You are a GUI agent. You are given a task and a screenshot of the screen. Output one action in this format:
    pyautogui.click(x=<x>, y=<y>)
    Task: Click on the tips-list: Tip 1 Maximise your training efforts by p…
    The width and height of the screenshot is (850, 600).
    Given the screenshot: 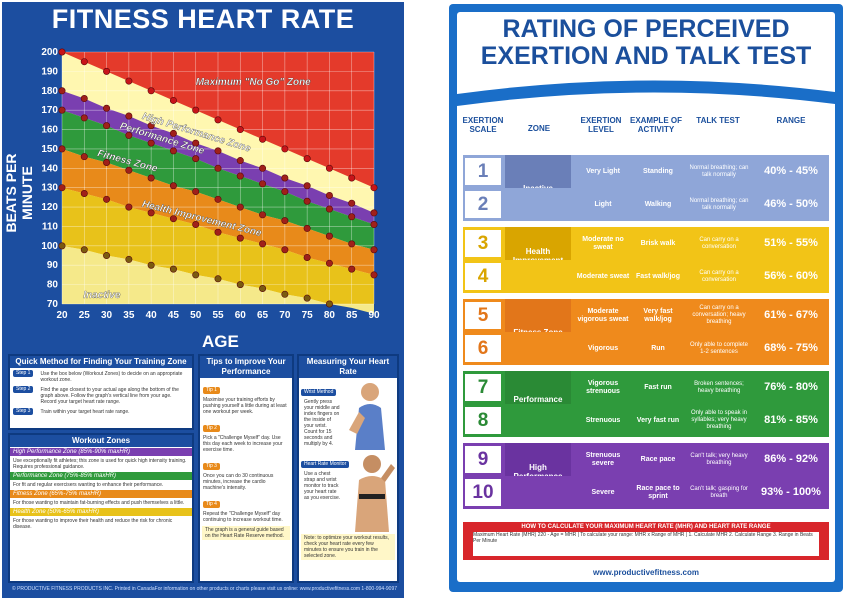 What is the action you would take?
    pyautogui.click(x=246, y=451)
    